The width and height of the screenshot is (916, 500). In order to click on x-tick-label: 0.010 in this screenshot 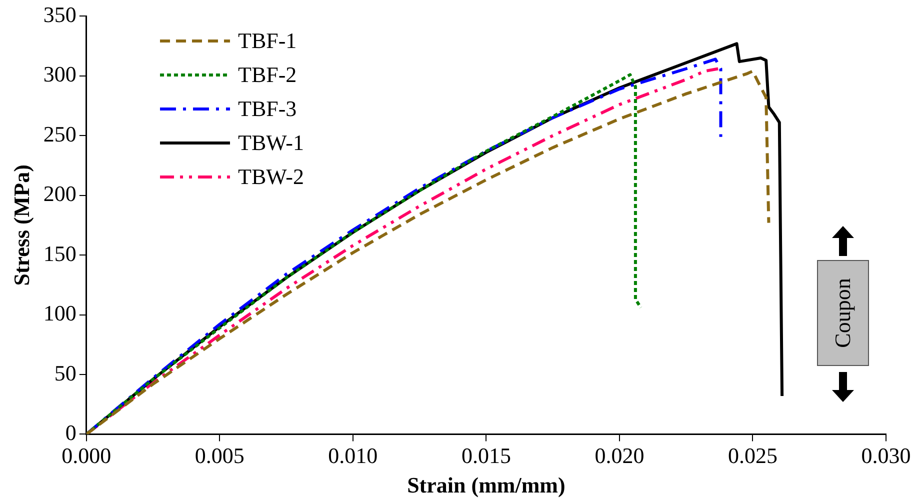, I will do `click(353, 455)`.